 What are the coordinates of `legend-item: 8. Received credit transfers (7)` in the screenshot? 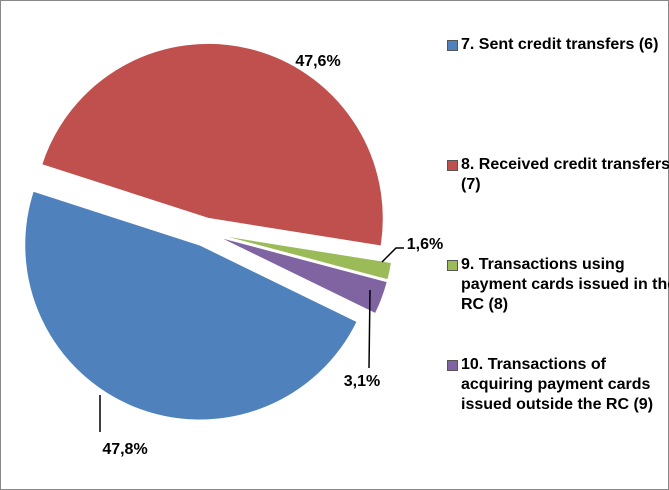 It's located at (557, 175).